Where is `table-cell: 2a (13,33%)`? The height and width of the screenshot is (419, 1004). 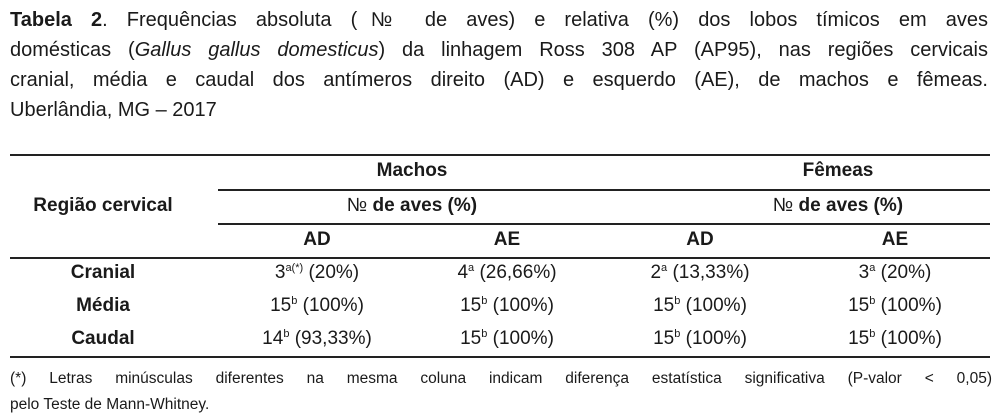 table-cell: 2a (13,33%) is located at coordinates (699, 273).